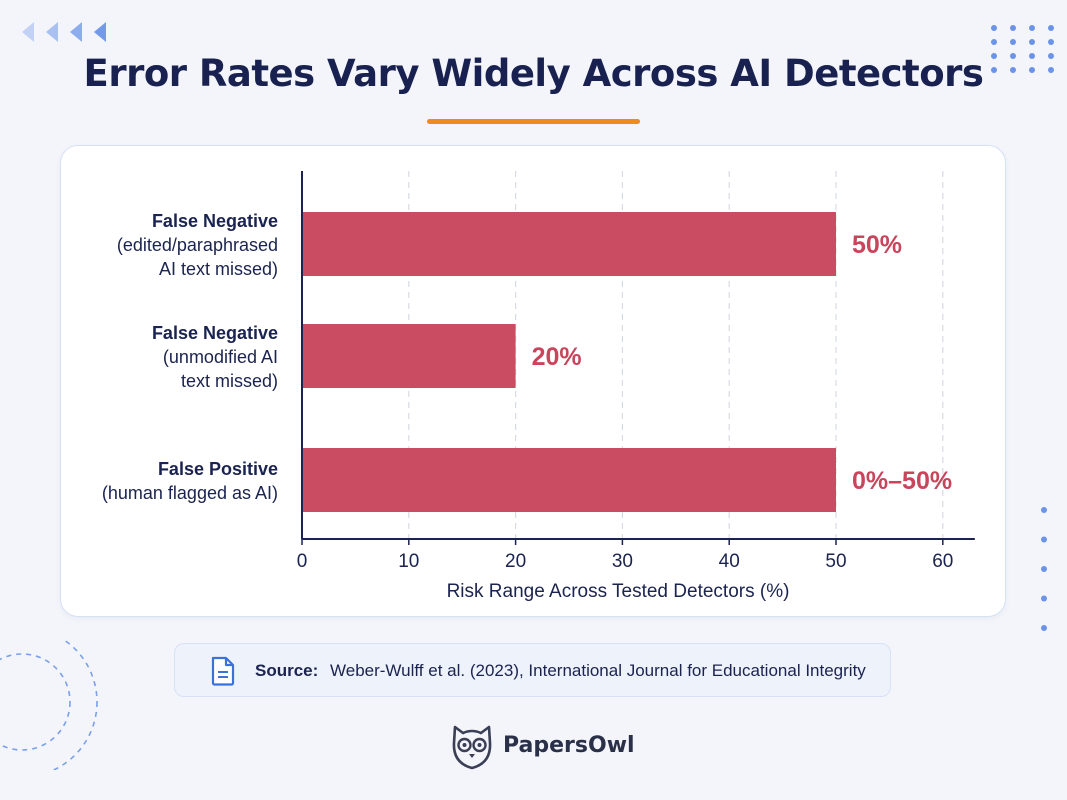  Describe the element at coordinates (223, 671) in the screenshot. I see `document-icon` at that location.